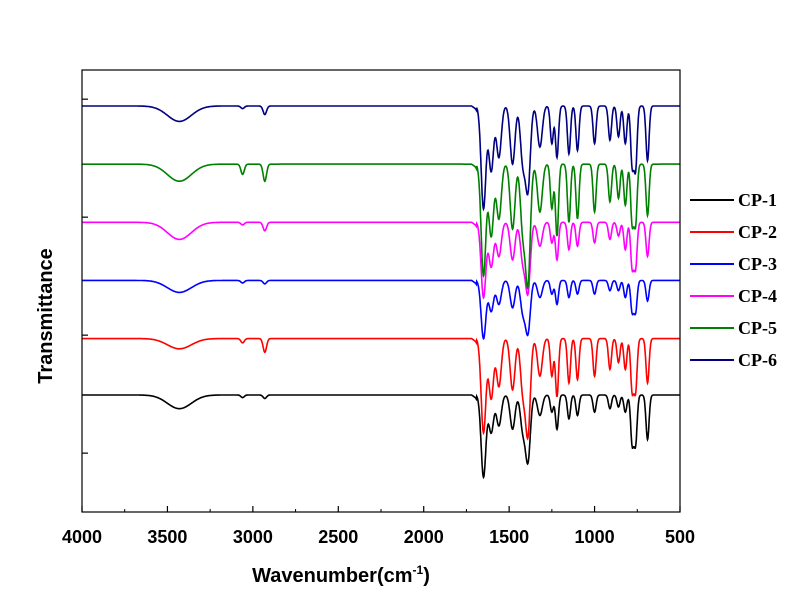 This screenshot has height=604, width=787. Describe the element at coordinates (253, 537) in the screenshot. I see `x-tick-label: 3000` at that location.